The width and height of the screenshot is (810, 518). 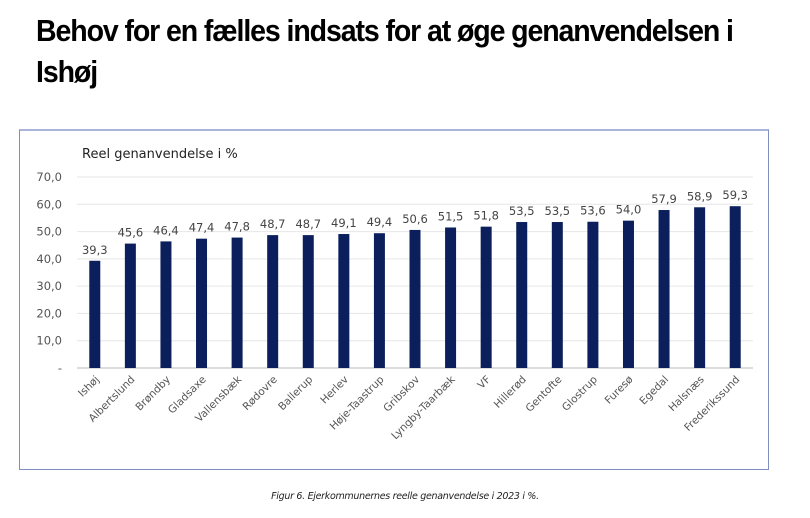 What do you see at coordinates (260, 393) in the screenshot?
I see `x-tick-label: Rødovre` at bounding box center [260, 393].